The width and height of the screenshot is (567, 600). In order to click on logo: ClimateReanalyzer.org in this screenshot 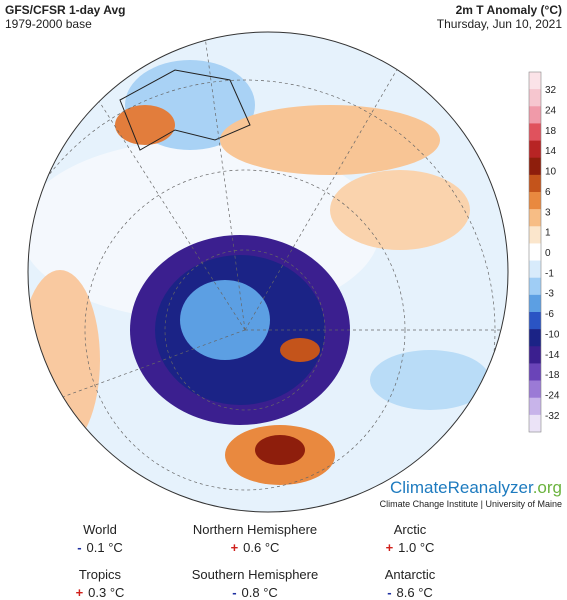, I will do `click(476, 487)`.